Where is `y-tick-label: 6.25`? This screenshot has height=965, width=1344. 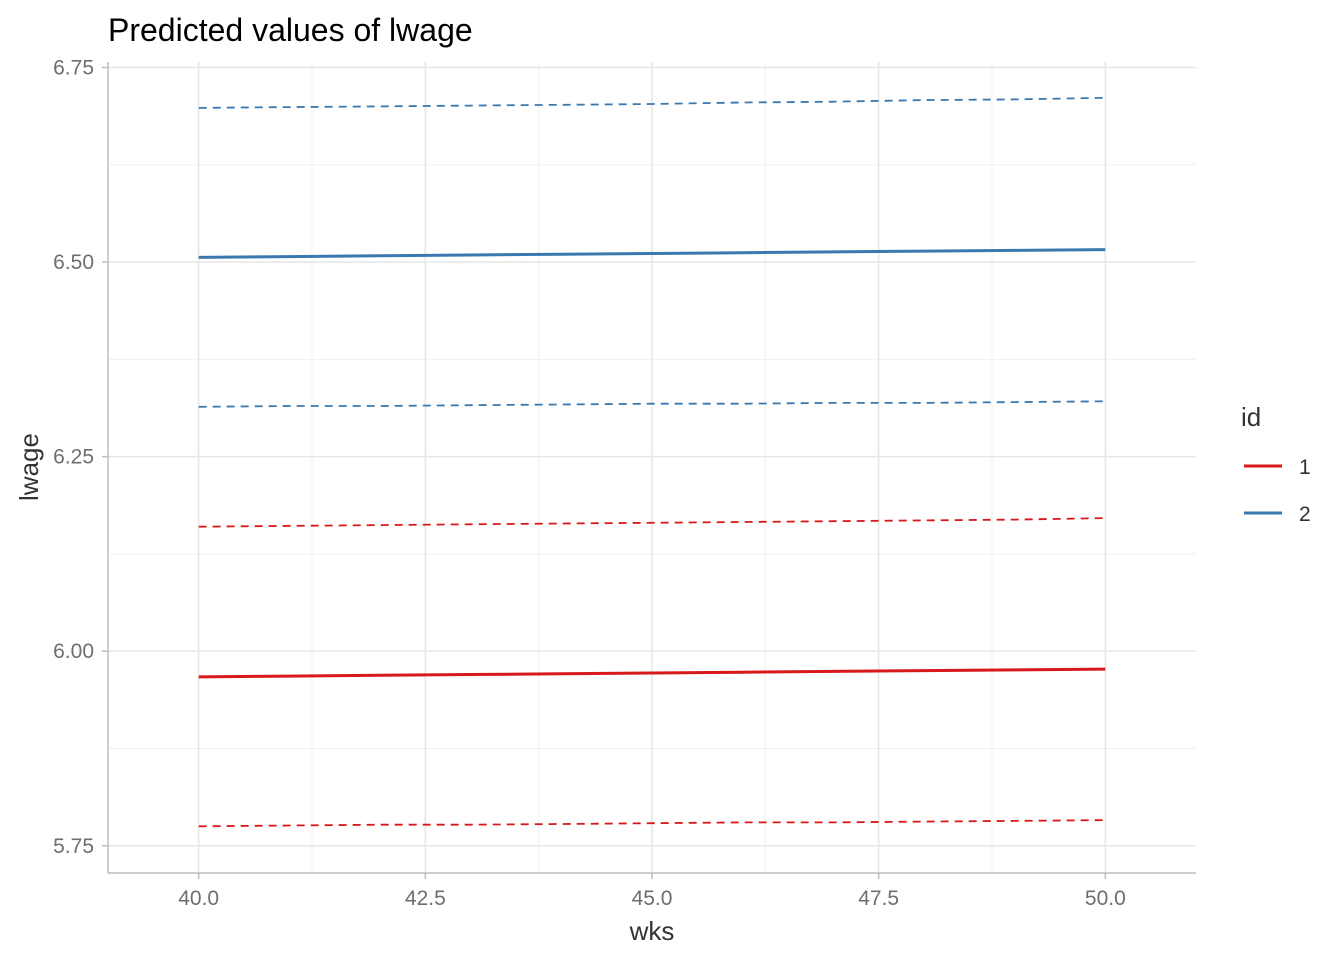
y-tick-label: 6.25 is located at coordinates (73, 457).